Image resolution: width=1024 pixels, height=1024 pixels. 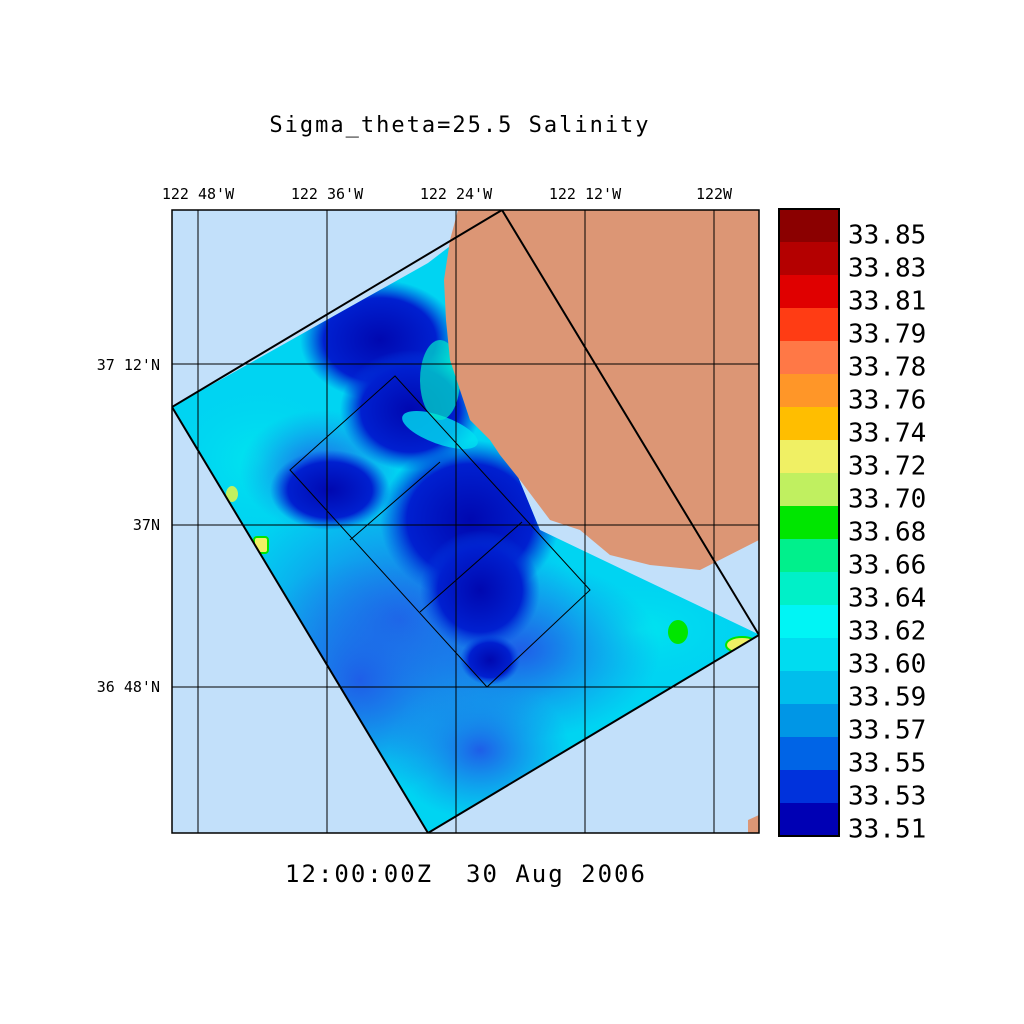 What do you see at coordinates (198, 194) in the screenshot?
I see `lon-label-1: 122 48'W` at bounding box center [198, 194].